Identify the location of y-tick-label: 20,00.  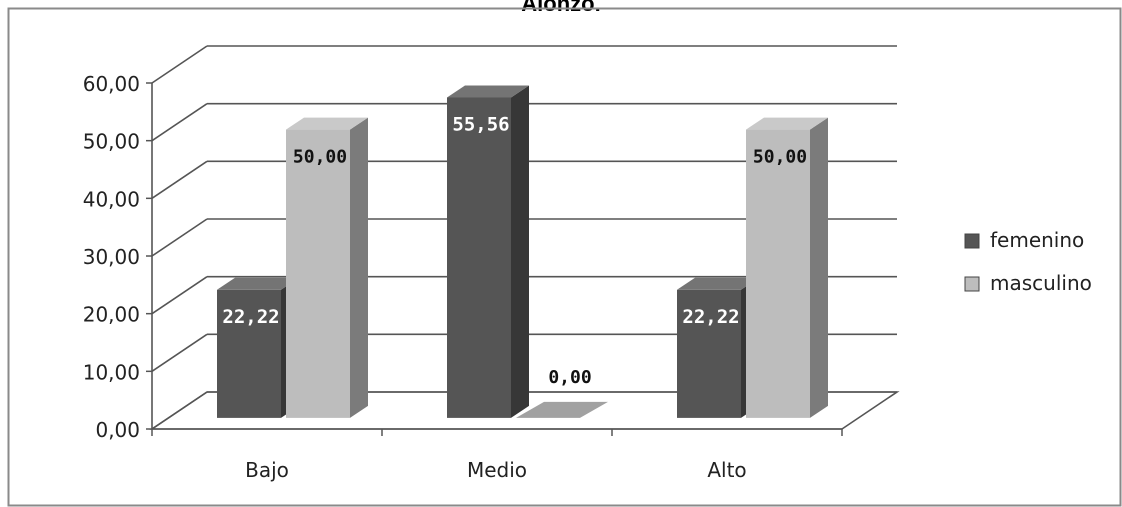
(111, 315).